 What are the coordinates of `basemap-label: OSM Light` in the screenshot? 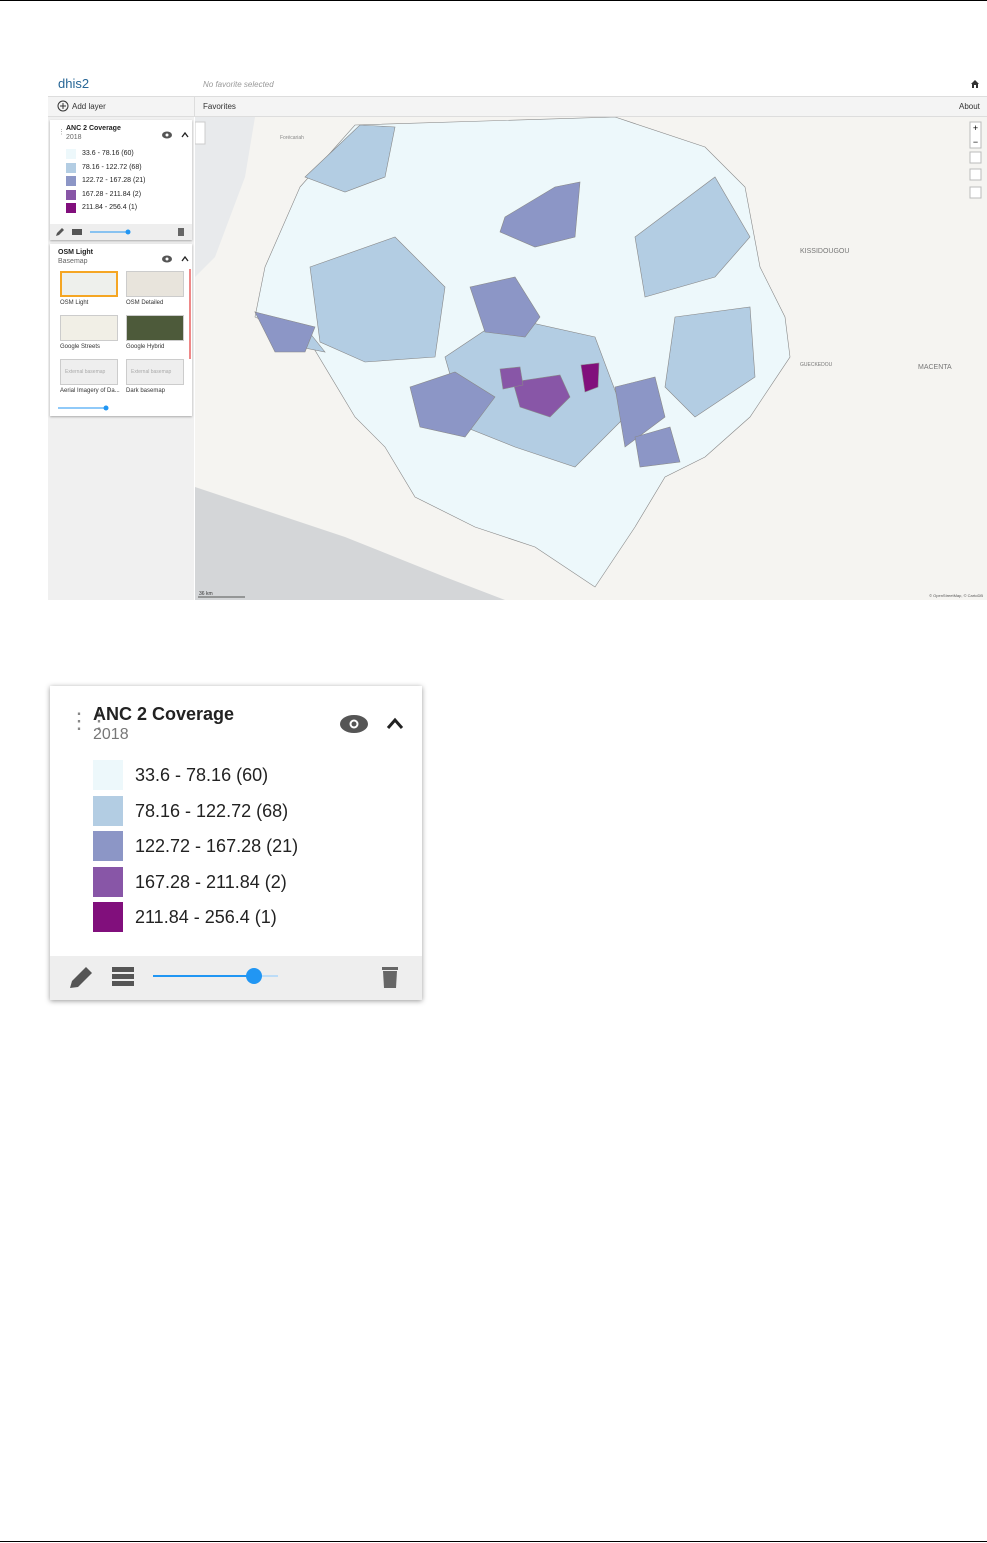 It's located at (74, 303).